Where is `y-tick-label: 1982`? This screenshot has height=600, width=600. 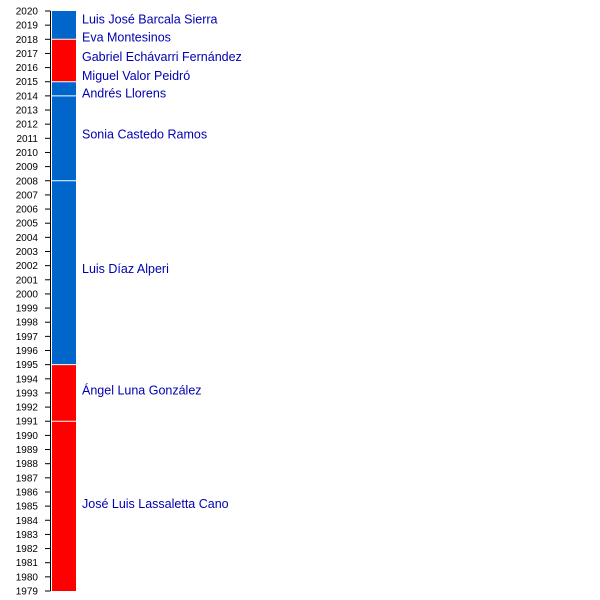 y-tick-label: 1982 is located at coordinates (27, 549).